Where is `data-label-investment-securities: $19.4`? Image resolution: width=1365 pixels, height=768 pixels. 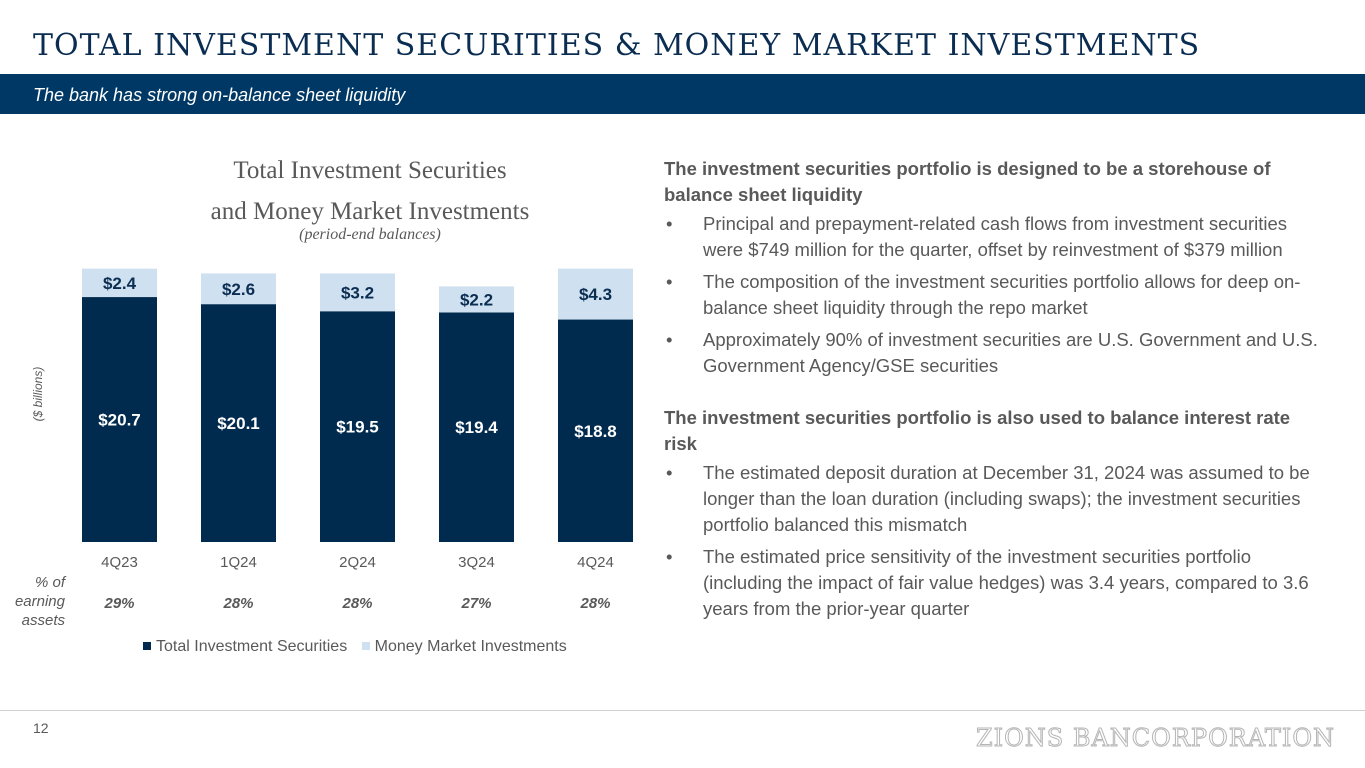 data-label-investment-securities: $19.4 is located at coordinates (476, 427).